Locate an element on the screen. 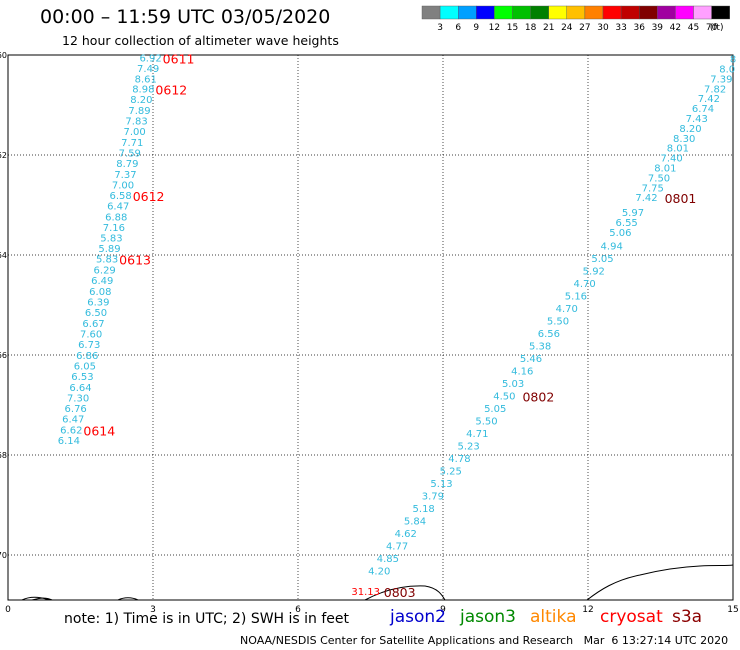 This screenshot has width=740, height=650. swh-value: 5.92 is located at coordinates (594, 272).